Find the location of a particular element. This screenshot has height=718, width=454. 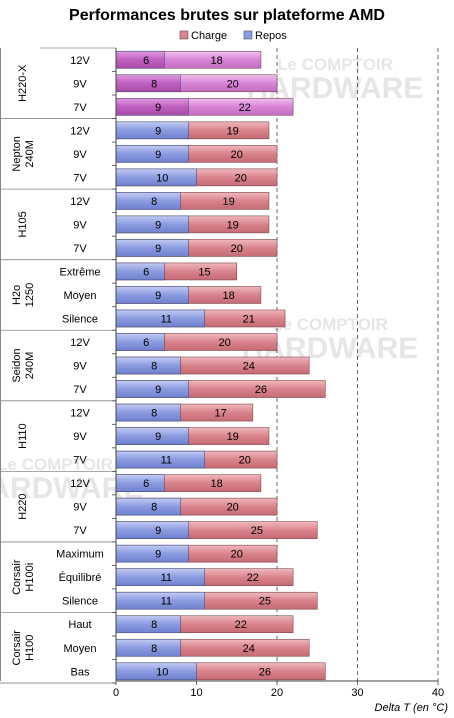

category-label: Maximum is located at coordinates (80, 555).